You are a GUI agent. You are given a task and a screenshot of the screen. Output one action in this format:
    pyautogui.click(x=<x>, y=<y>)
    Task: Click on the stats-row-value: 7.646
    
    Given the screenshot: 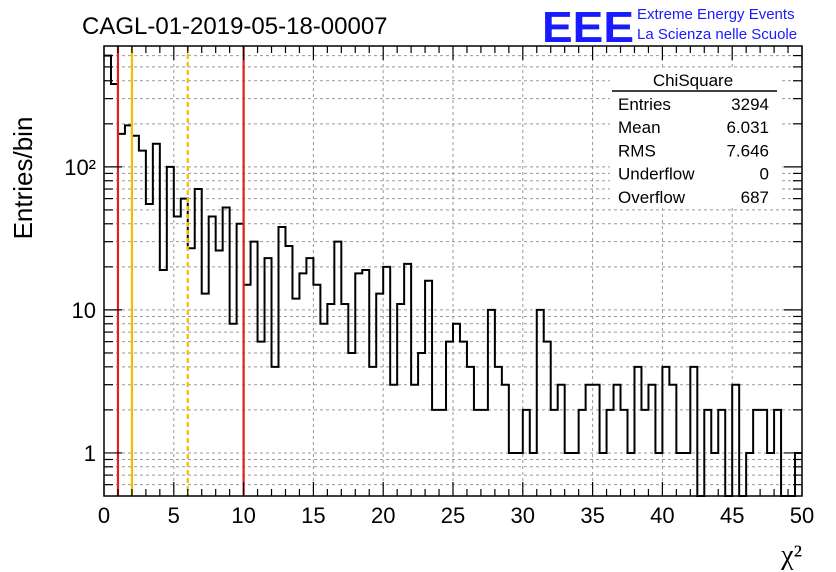 What is the action you would take?
    pyautogui.click(x=747, y=150)
    